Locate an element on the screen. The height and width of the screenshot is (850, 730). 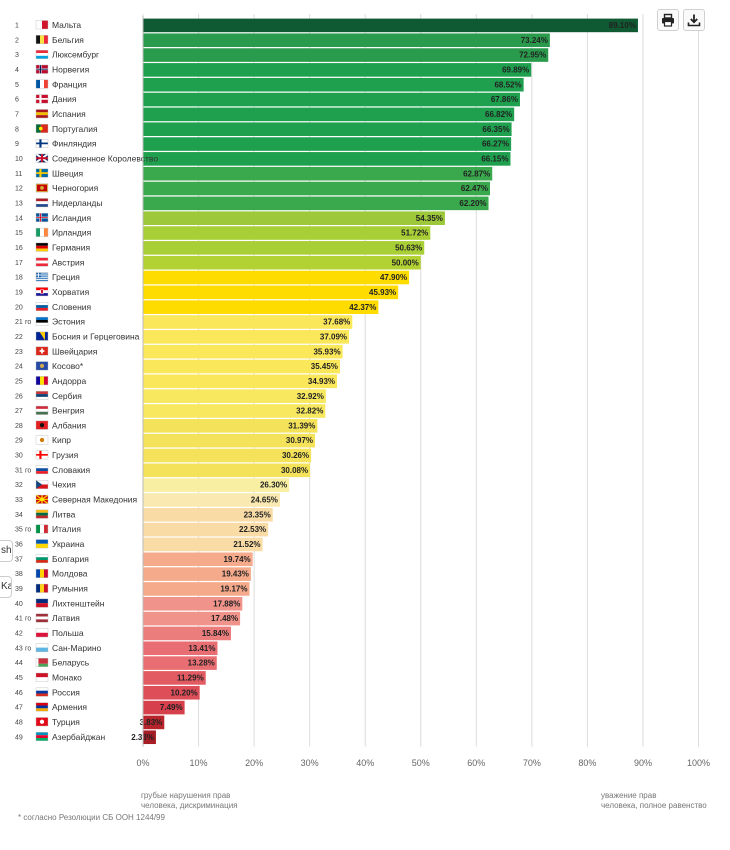
value-label: 66.35% is located at coordinates (495, 129).